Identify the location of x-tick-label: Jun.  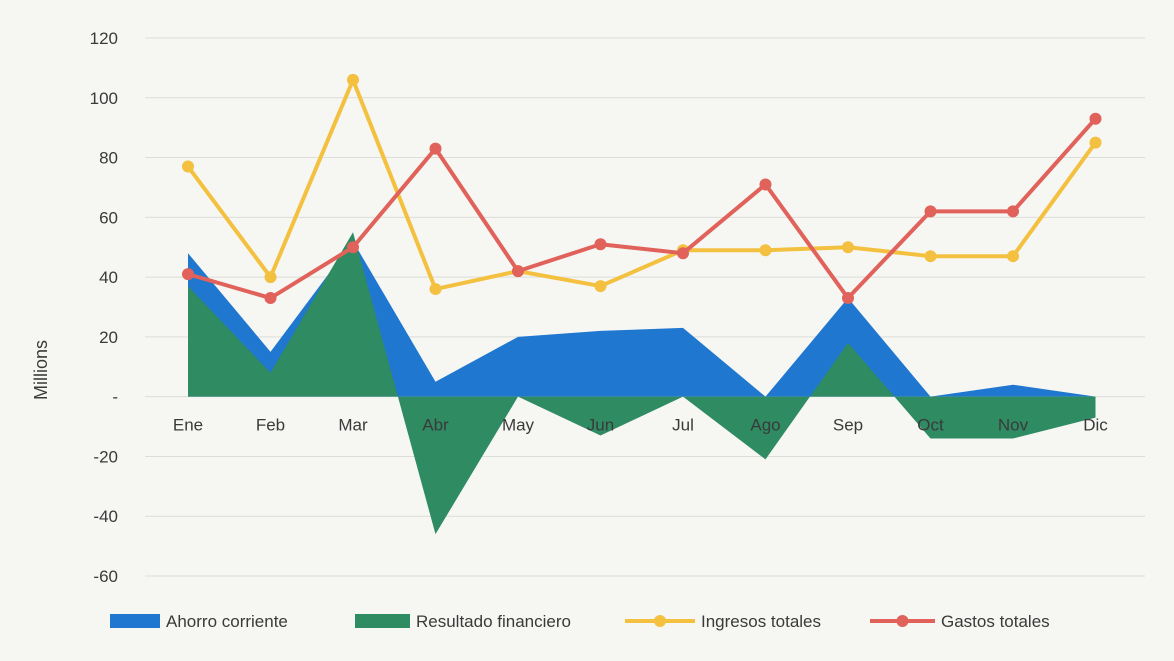
(600, 425).